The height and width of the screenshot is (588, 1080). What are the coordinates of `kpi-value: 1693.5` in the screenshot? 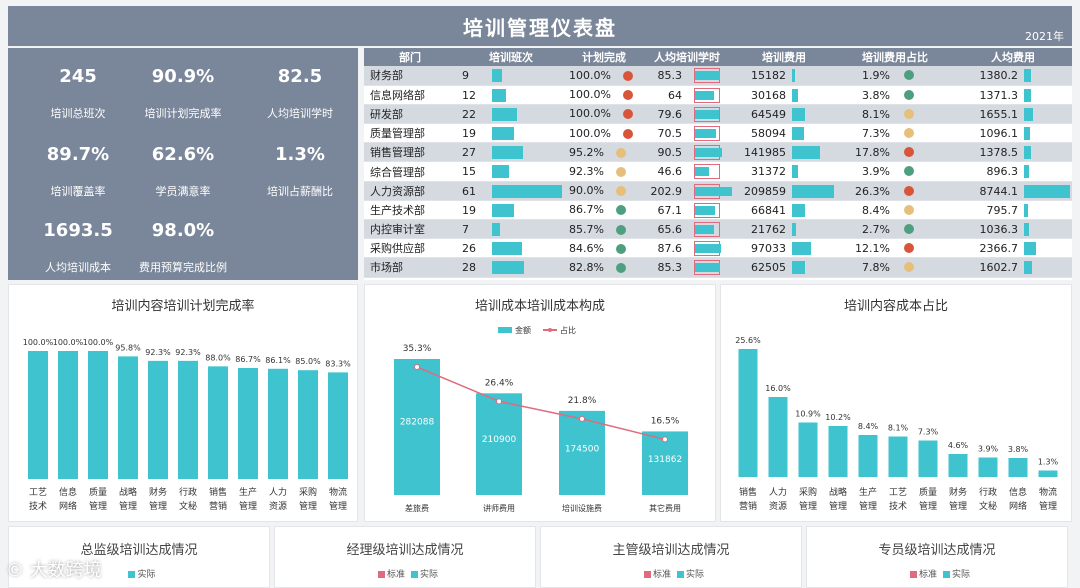 It's located at (78, 230).